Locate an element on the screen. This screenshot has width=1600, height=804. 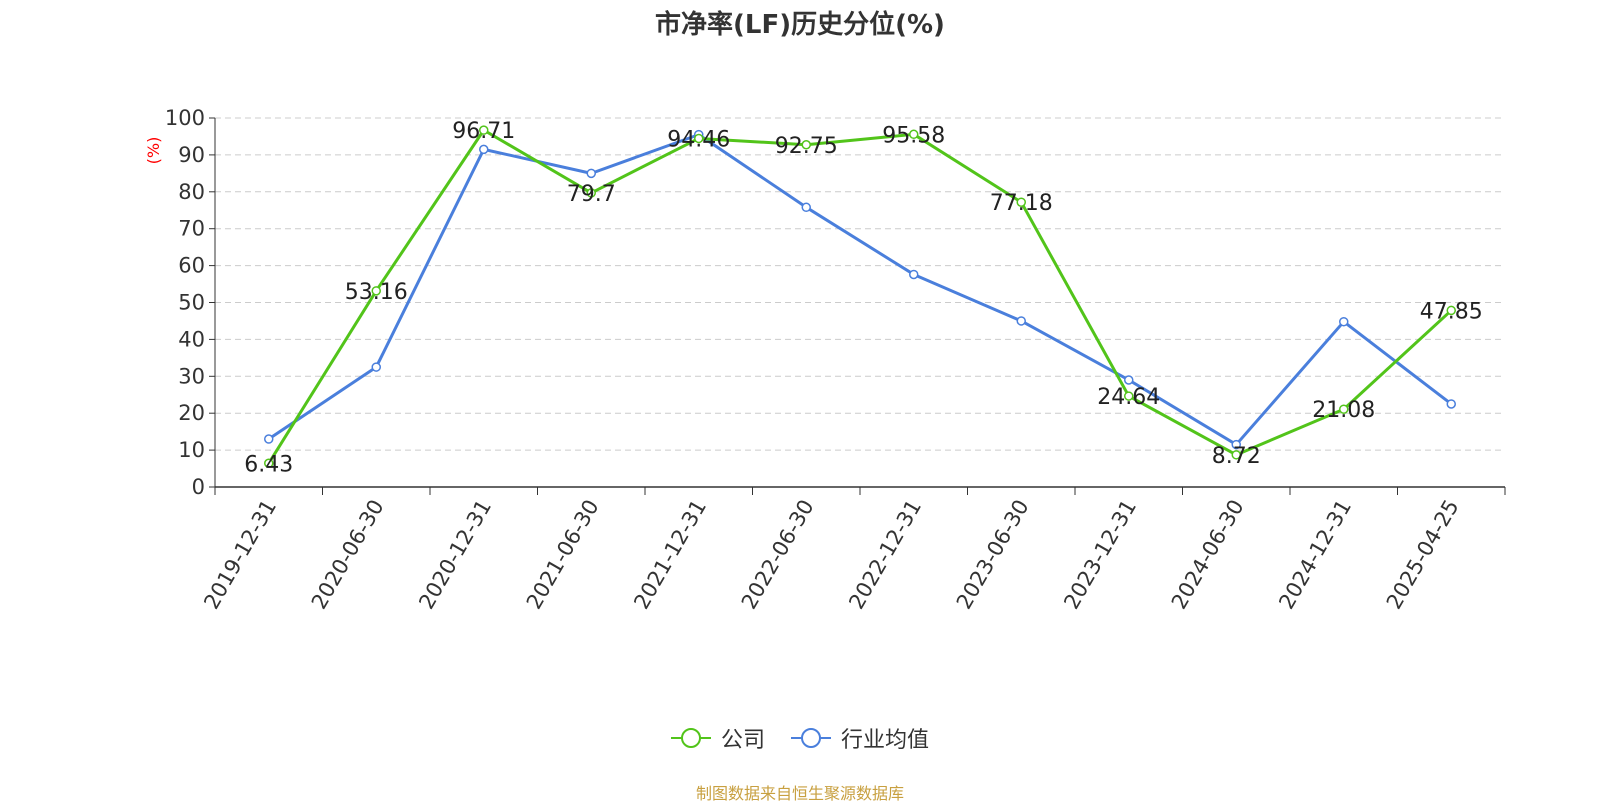
legend-industry-label: 行业均值 is located at coordinates (885, 740).